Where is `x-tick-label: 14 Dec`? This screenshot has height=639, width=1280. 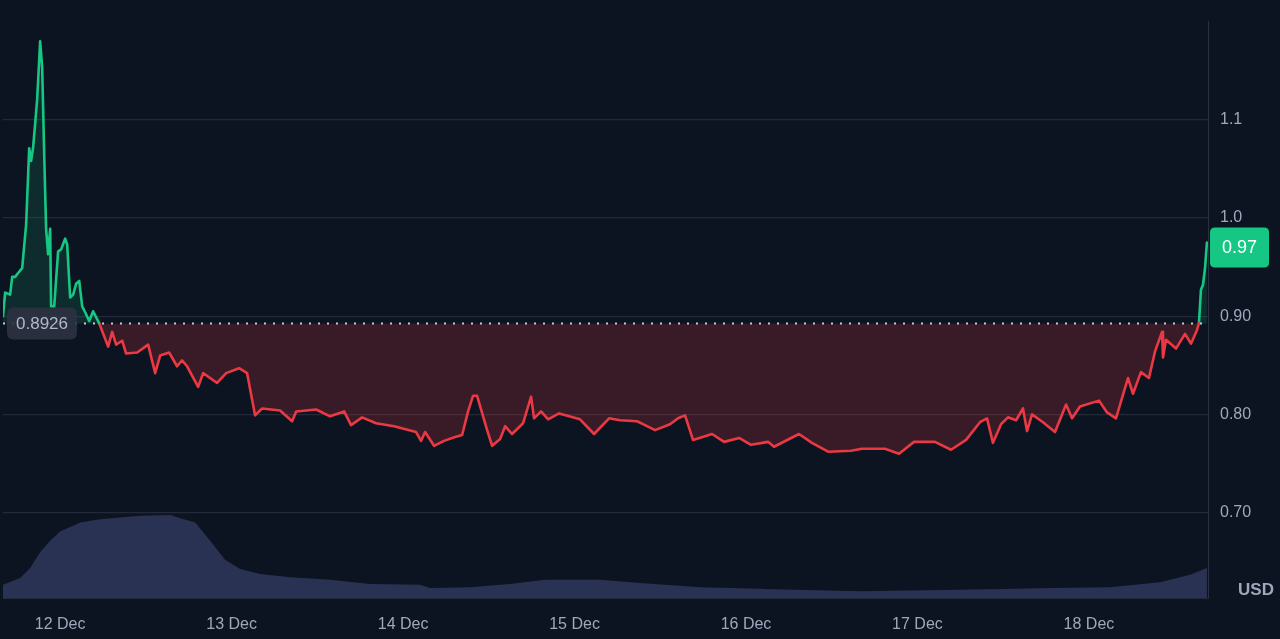
x-tick-label: 14 Dec is located at coordinates (403, 624).